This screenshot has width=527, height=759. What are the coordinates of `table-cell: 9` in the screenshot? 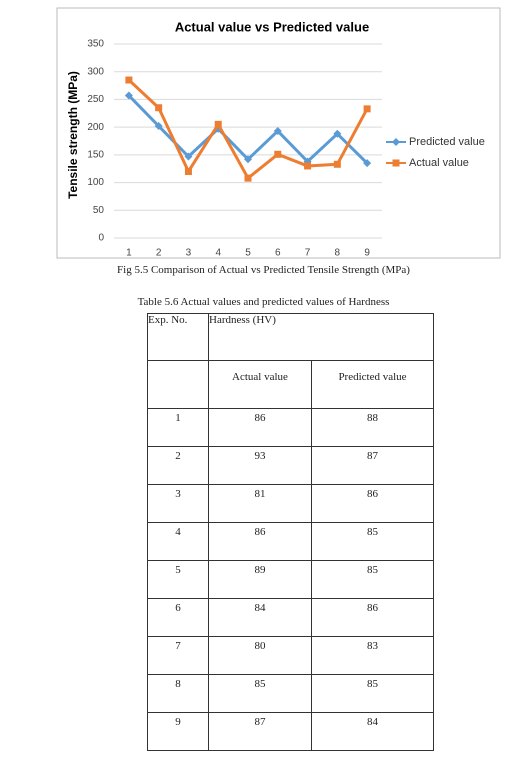 It's located at (178, 731).